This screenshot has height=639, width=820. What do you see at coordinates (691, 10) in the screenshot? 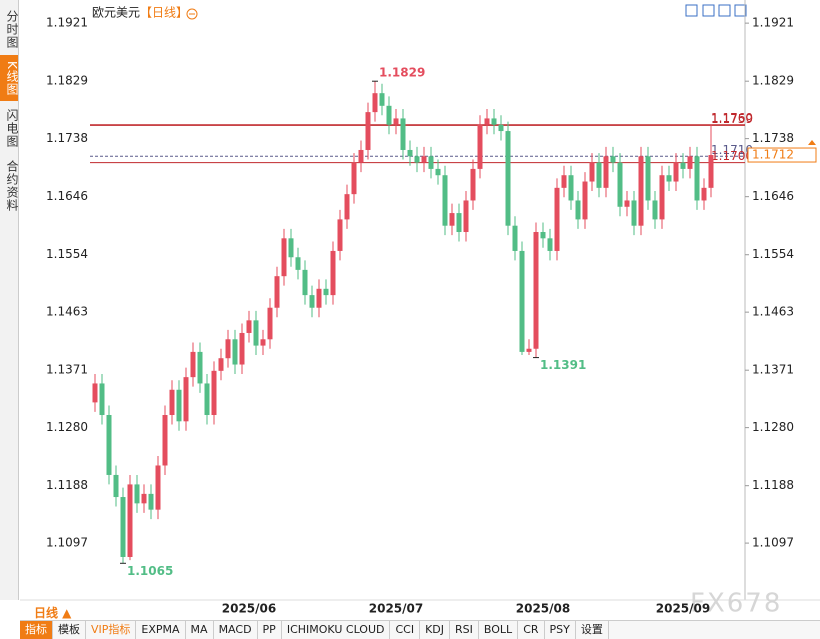
I see `icon-move` at bounding box center [691, 10].